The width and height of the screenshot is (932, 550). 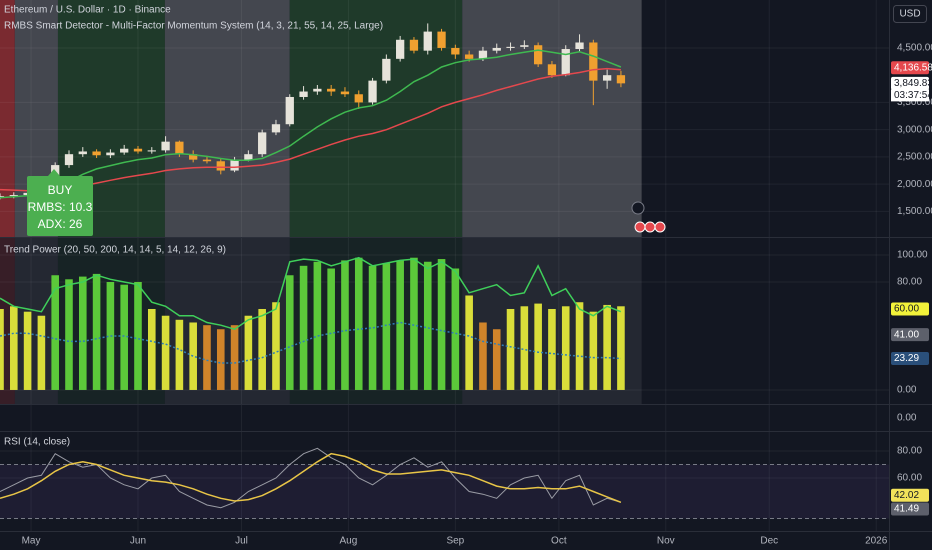 I want to click on signal-box, so click(x=60, y=206).